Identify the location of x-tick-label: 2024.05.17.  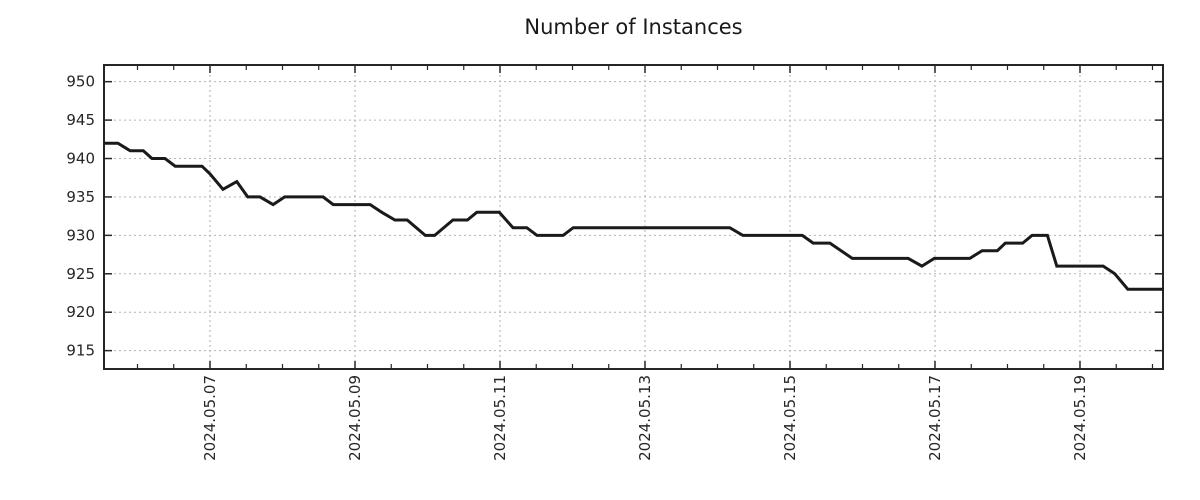
(935, 418).